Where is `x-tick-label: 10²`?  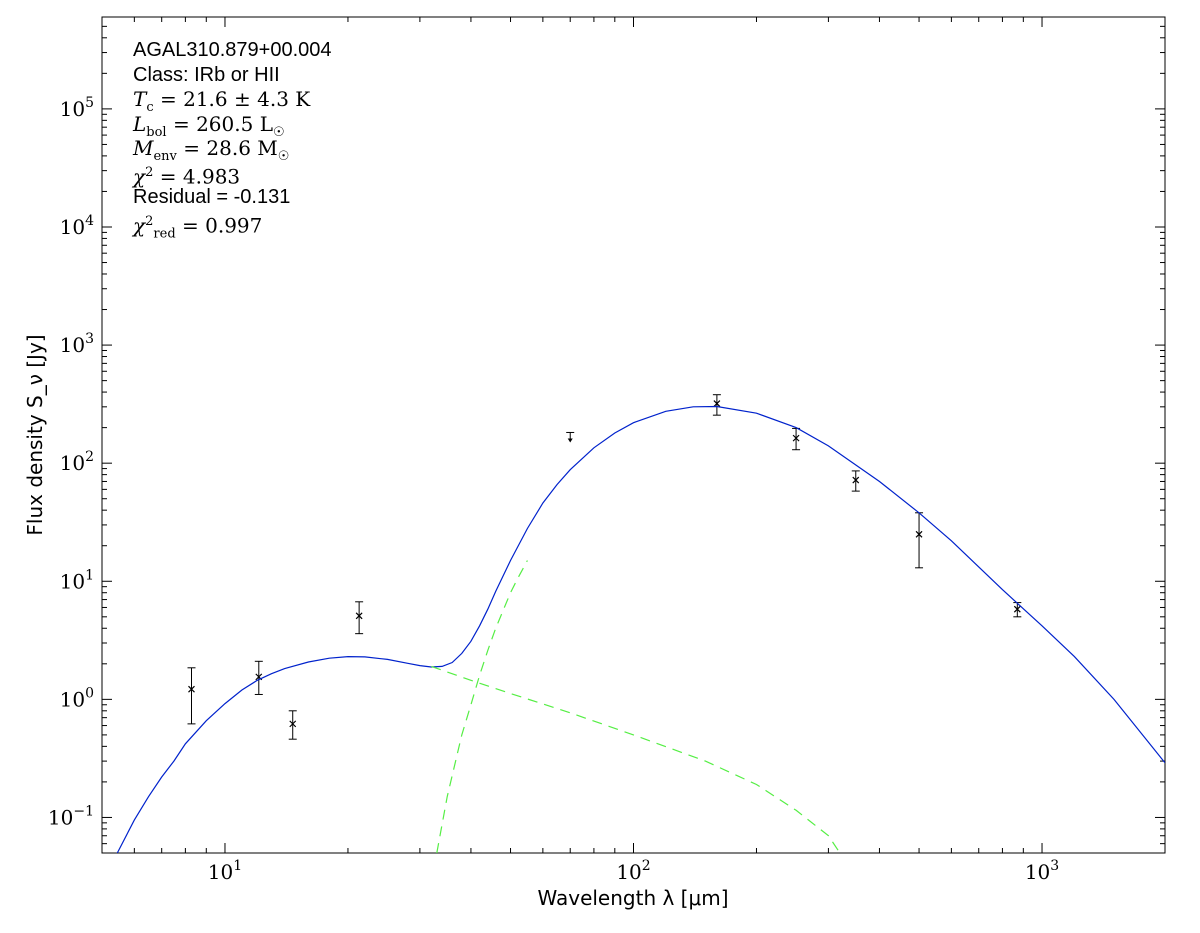
x-tick-label: 10² is located at coordinates (633, 871).